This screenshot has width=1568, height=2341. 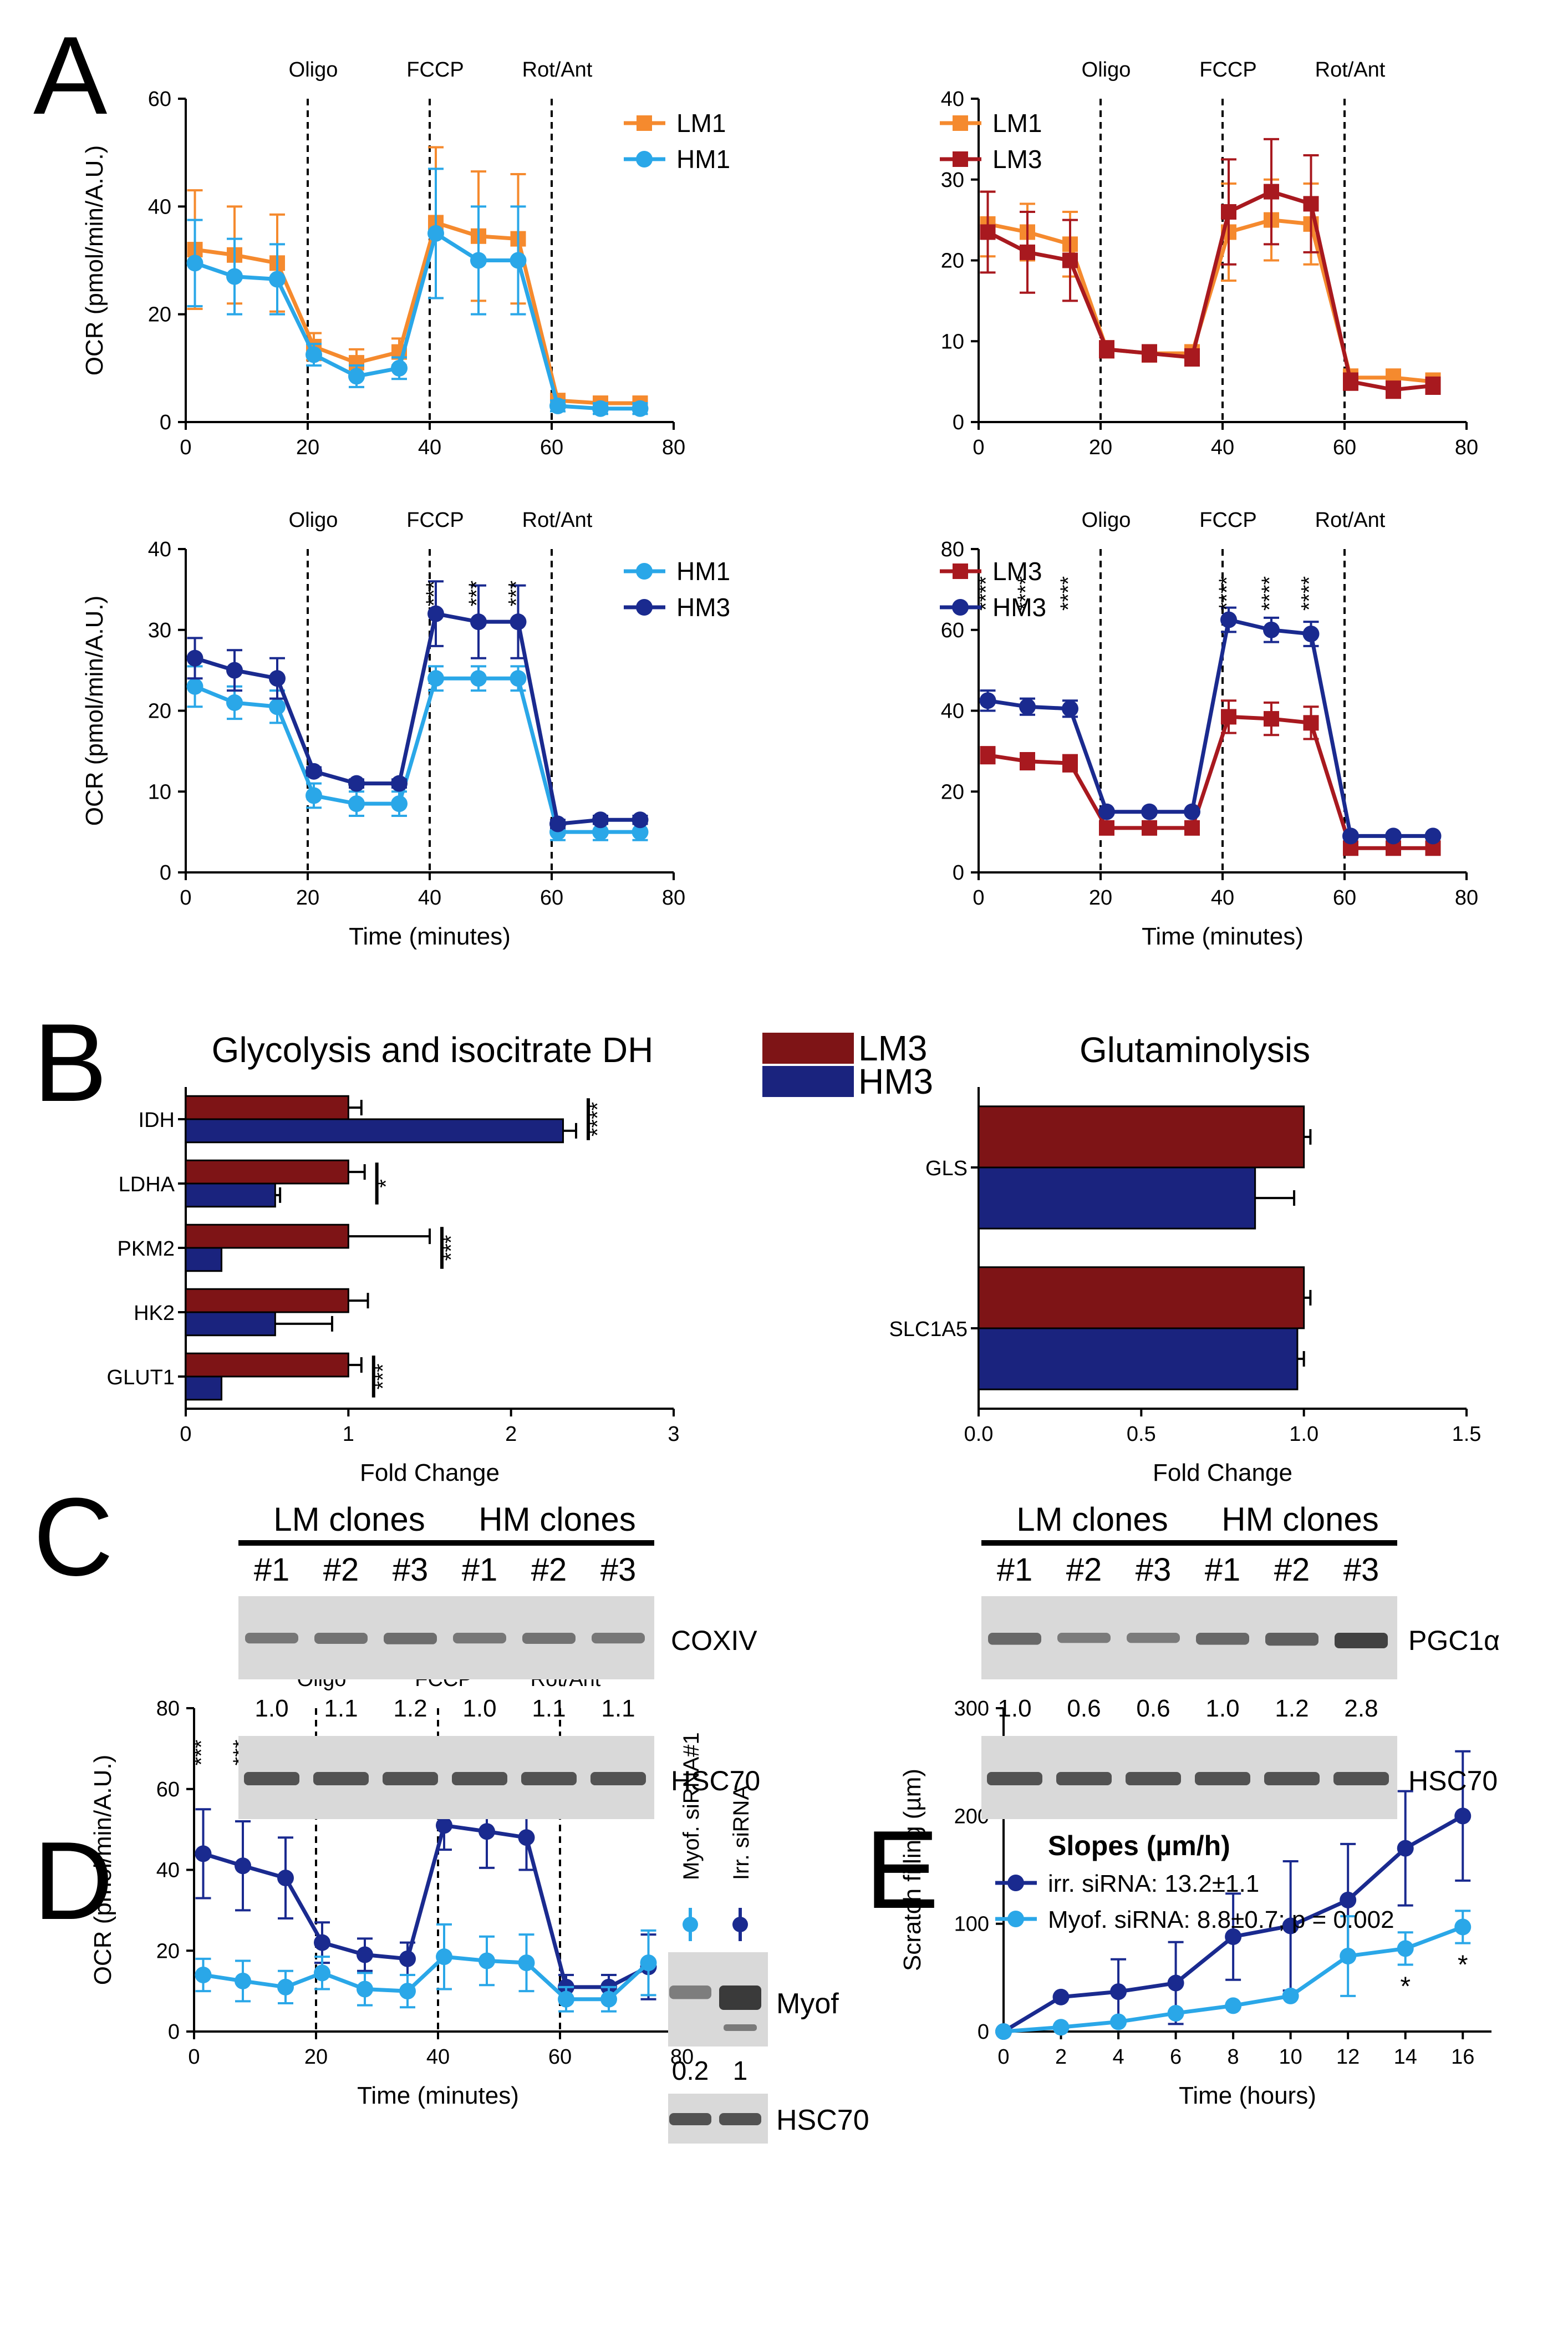 I want to click on x-tick-label: 20, so click(x=1100, y=898).